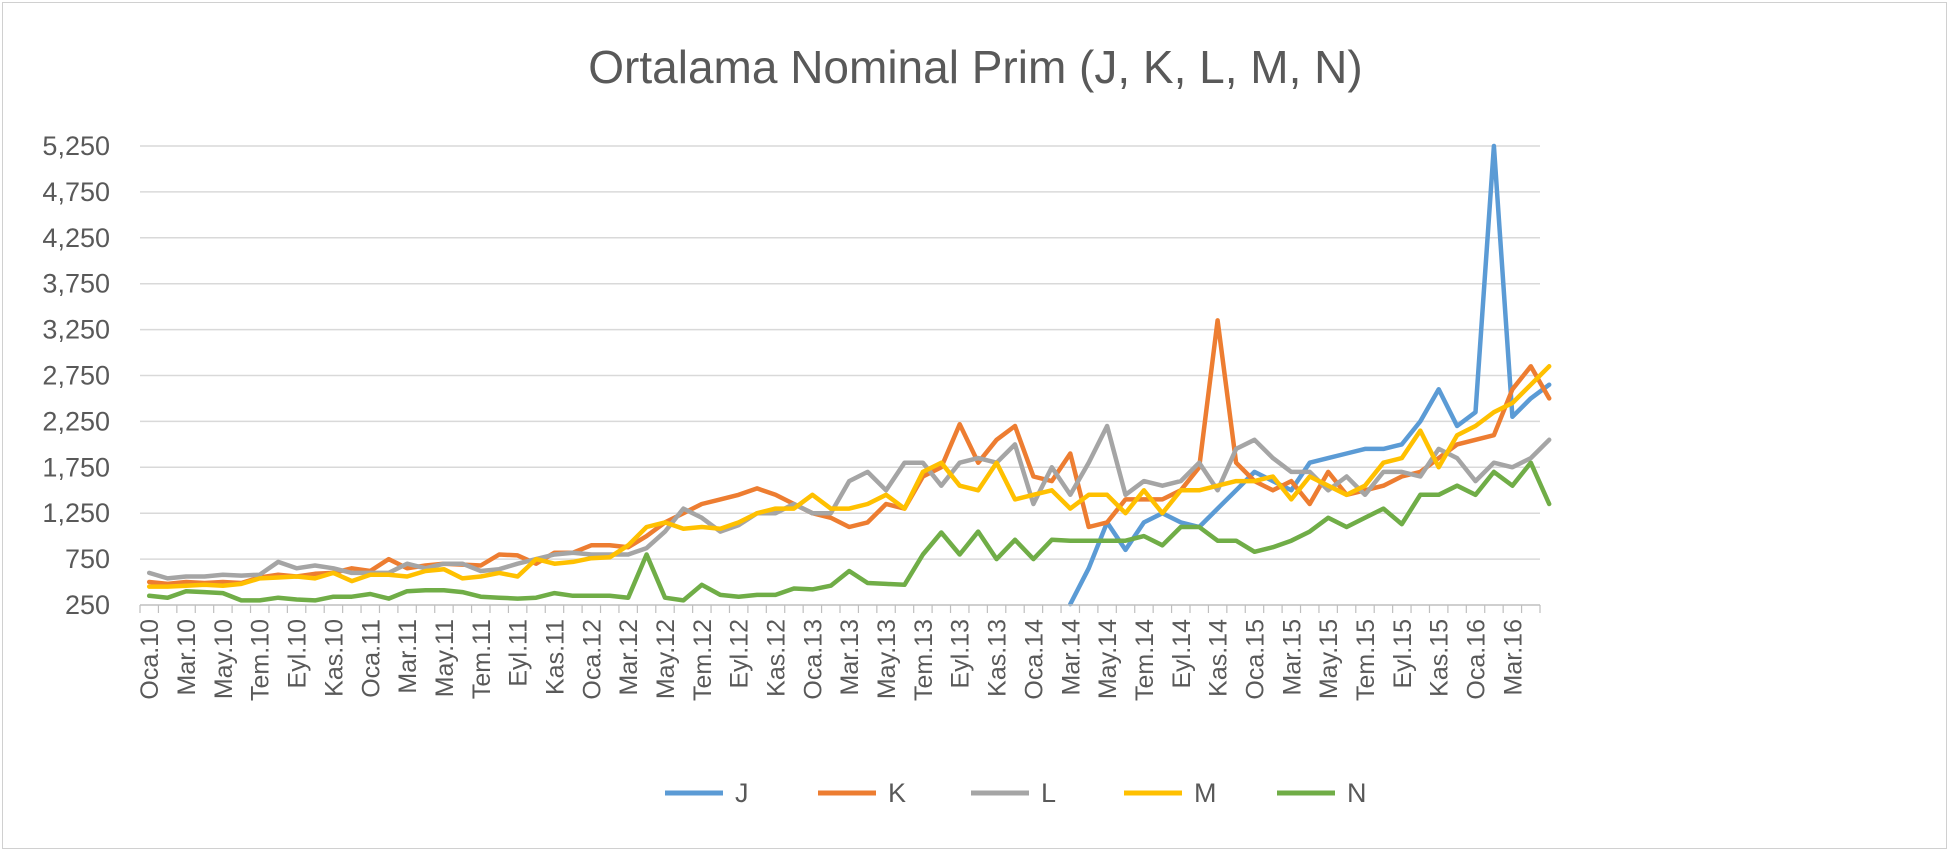 The height and width of the screenshot is (853, 1951). I want to click on x-tick-label: Kas.10, so click(334, 658).